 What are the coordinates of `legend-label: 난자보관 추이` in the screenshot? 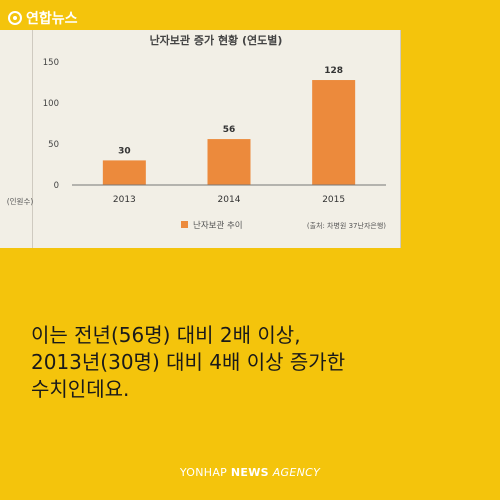 It's located at (218, 225).